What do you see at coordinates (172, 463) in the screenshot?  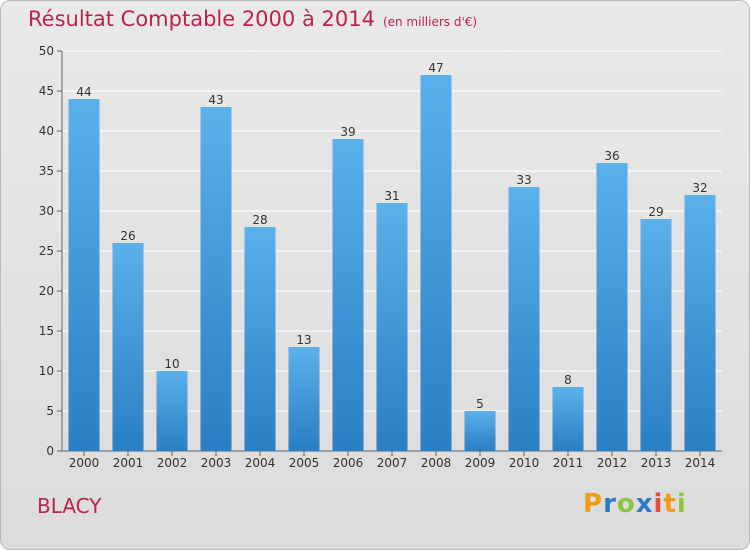 I see `x-tick-label-2002: 2002` at bounding box center [172, 463].